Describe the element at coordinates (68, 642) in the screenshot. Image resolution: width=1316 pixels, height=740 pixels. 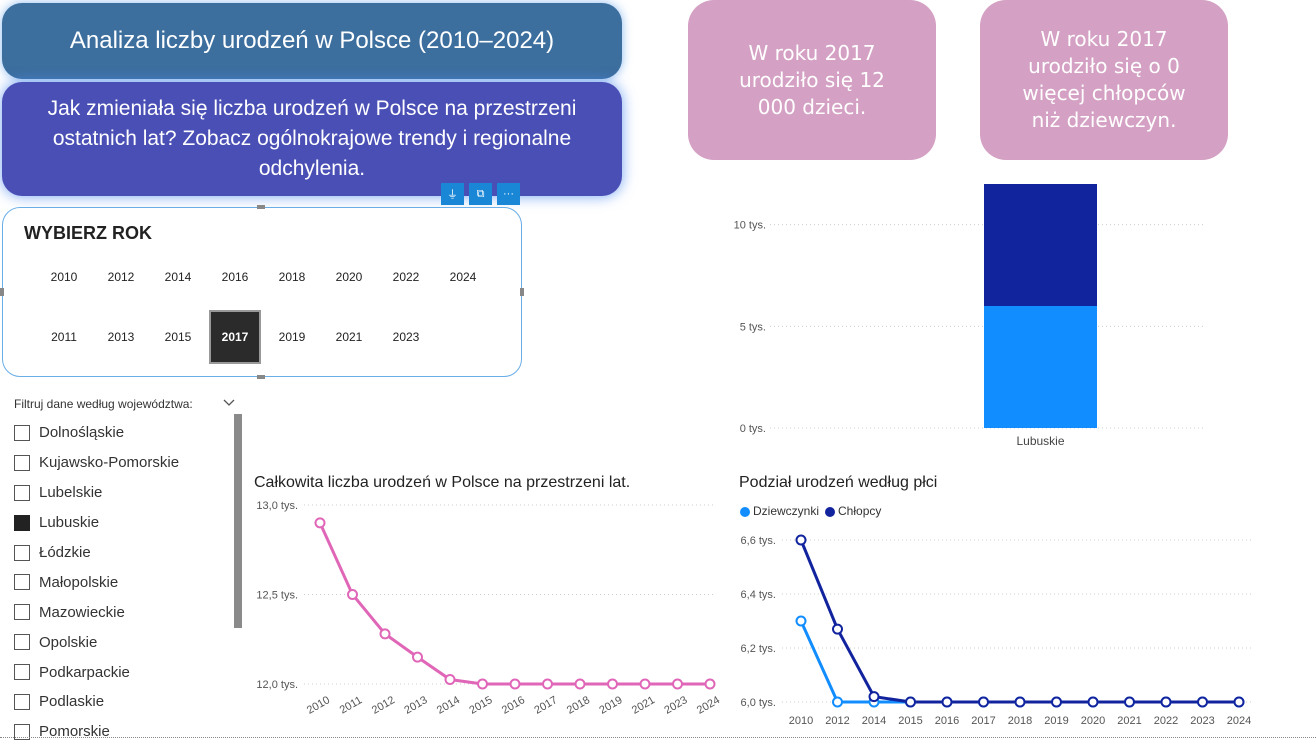
I see `voivodeship-label: Opolskie` at that location.